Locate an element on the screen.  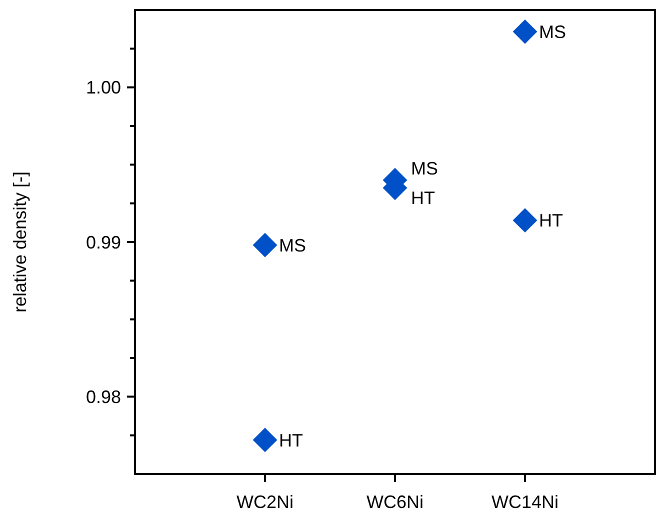
y-tick-label: 1.00 is located at coordinates (103, 88).